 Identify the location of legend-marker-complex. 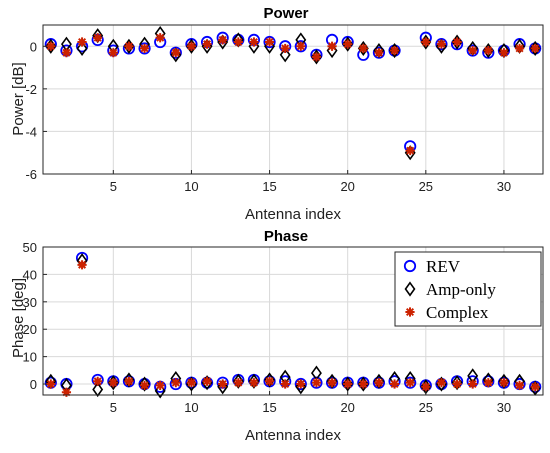
(410, 312).